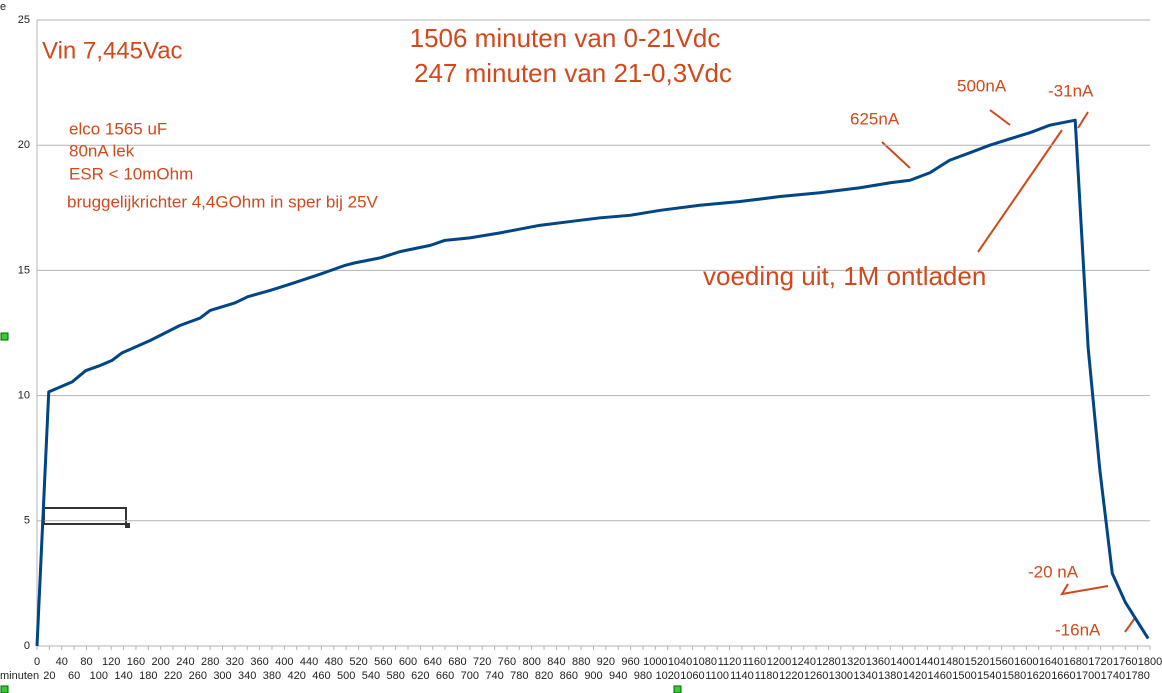 This screenshot has width=1162, height=693. I want to click on x-tick-label: 1500, so click(964, 676).